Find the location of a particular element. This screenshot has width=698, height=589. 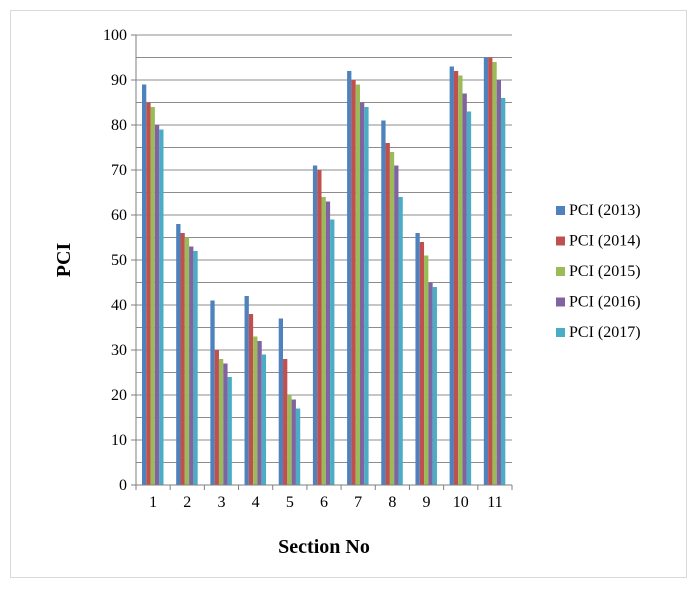

y-tick-label: 20 is located at coordinates (119, 395).